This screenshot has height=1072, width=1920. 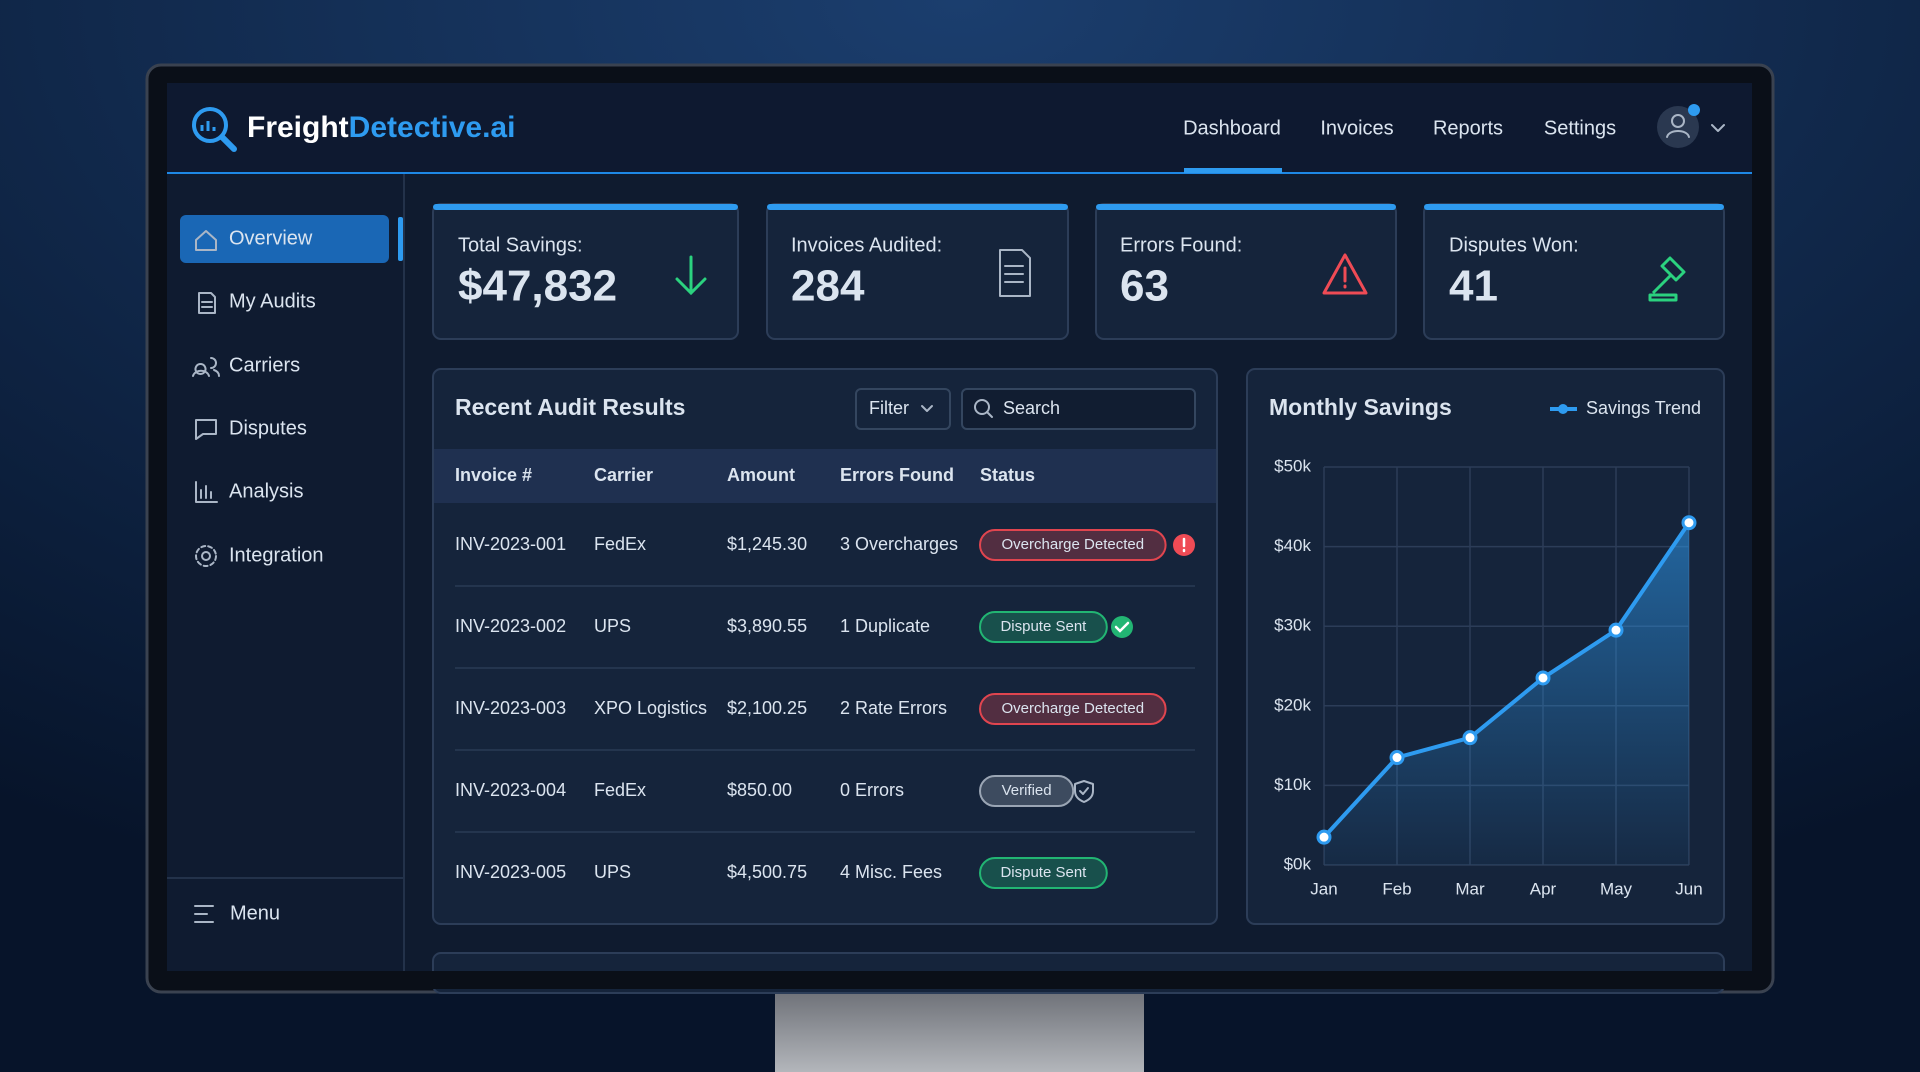 I want to click on icon-gear, so click(x=206, y=556).